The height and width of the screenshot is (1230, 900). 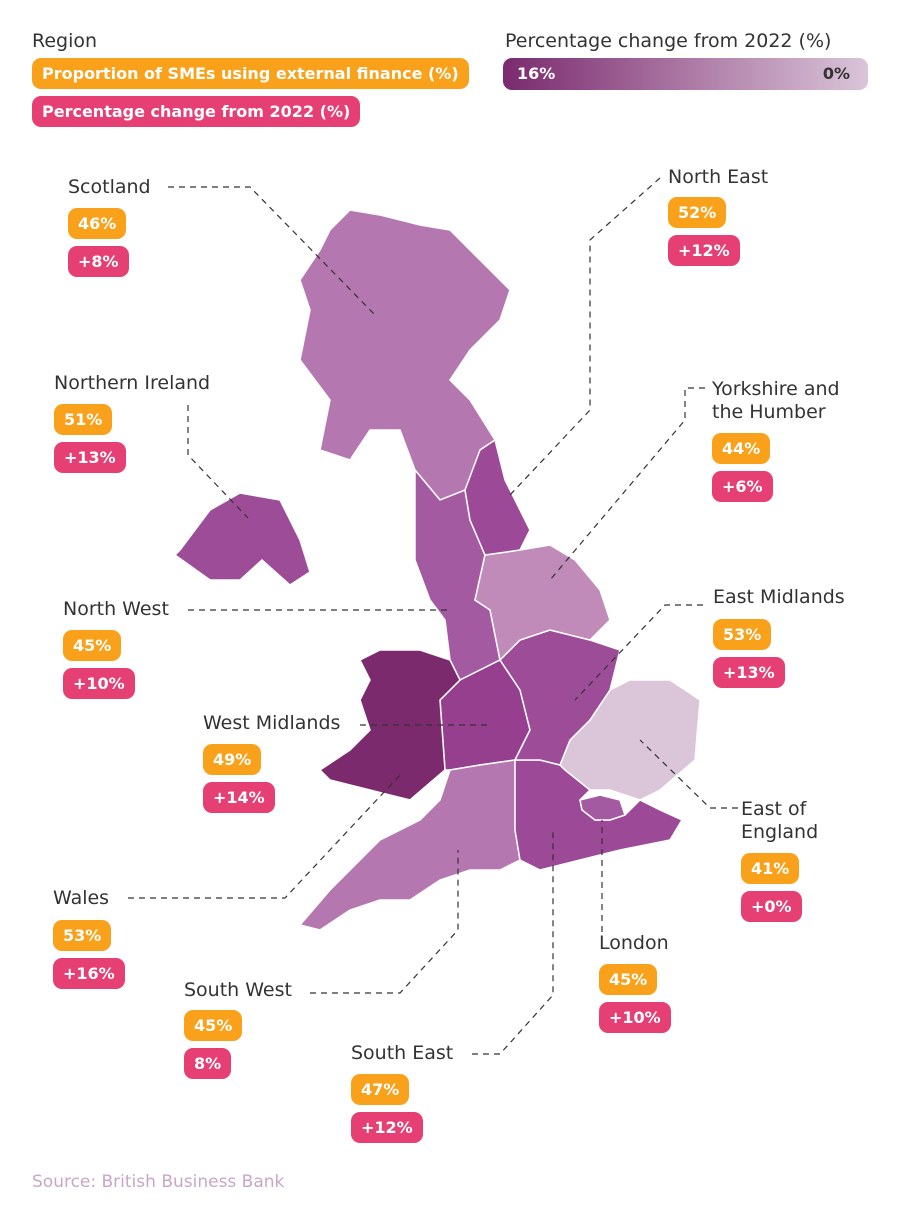 I want to click on scale-max: 16%, so click(x=536, y=73).